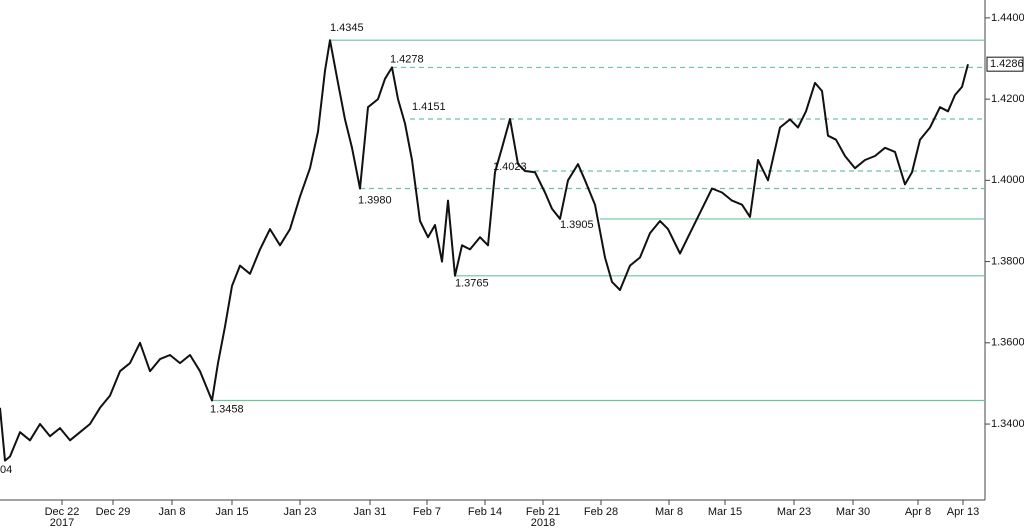 This screenshot has height=528, width=1024. What do you see at coordinates (427, 512) in the screenshot?
I see `x-tick-label: Feb 7` at bounding box center [427, 512].